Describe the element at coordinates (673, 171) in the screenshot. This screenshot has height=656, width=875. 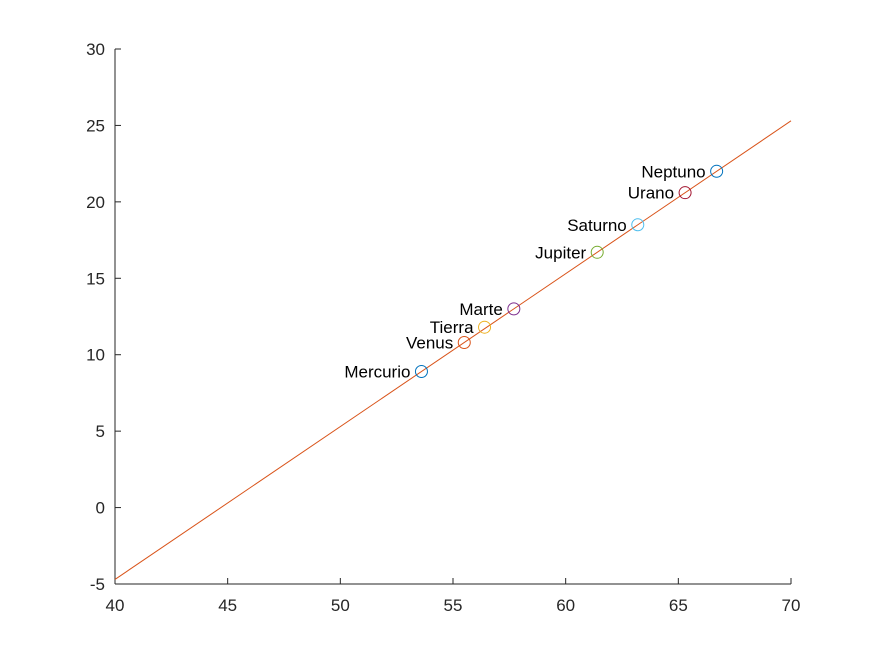
I see `point-label: Neptuno` at that location.